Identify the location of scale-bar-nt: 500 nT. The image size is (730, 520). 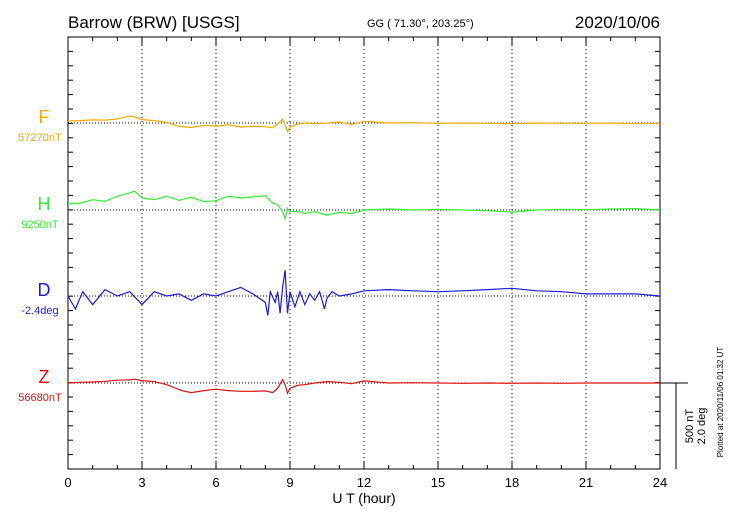
(690, 426).